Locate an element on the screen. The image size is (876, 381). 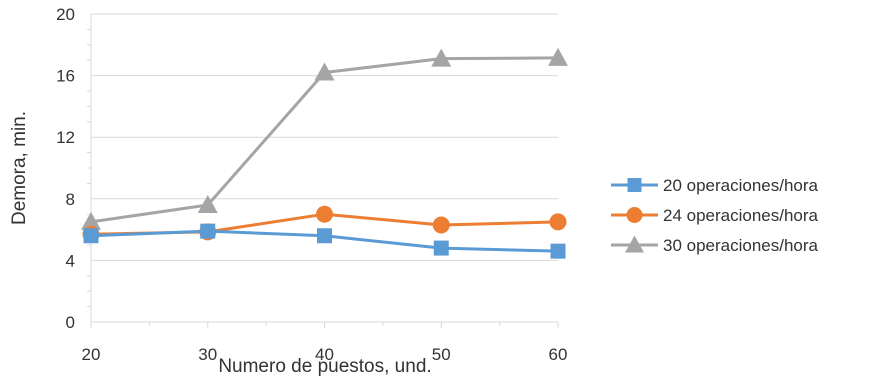
x-axis-title: Numero de puestos, und. is located at coordinates (324, 366).